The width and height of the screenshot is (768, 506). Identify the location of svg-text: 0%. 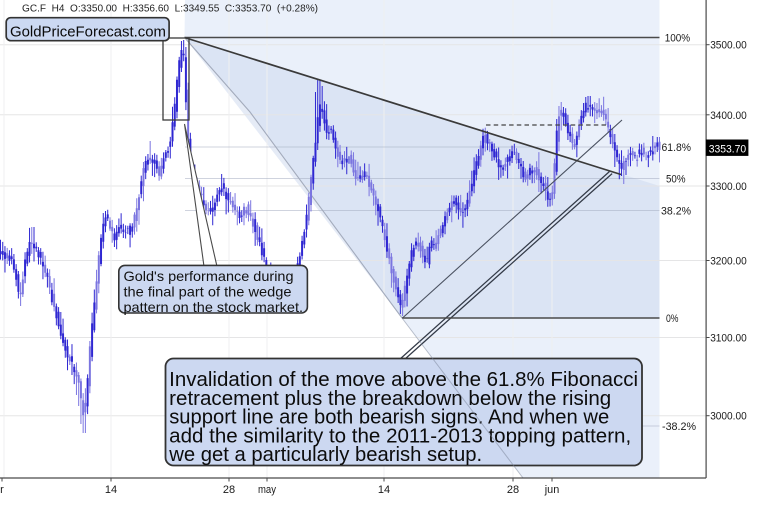
(672, 319).